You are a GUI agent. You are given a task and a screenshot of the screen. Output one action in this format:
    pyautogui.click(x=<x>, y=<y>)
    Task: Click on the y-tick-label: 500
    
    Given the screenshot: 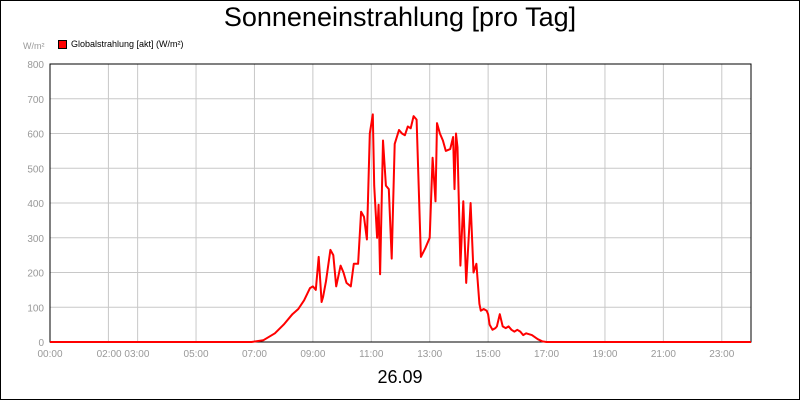 What is the action you would take?
    pyautogui.click(x=35, y=169)
    